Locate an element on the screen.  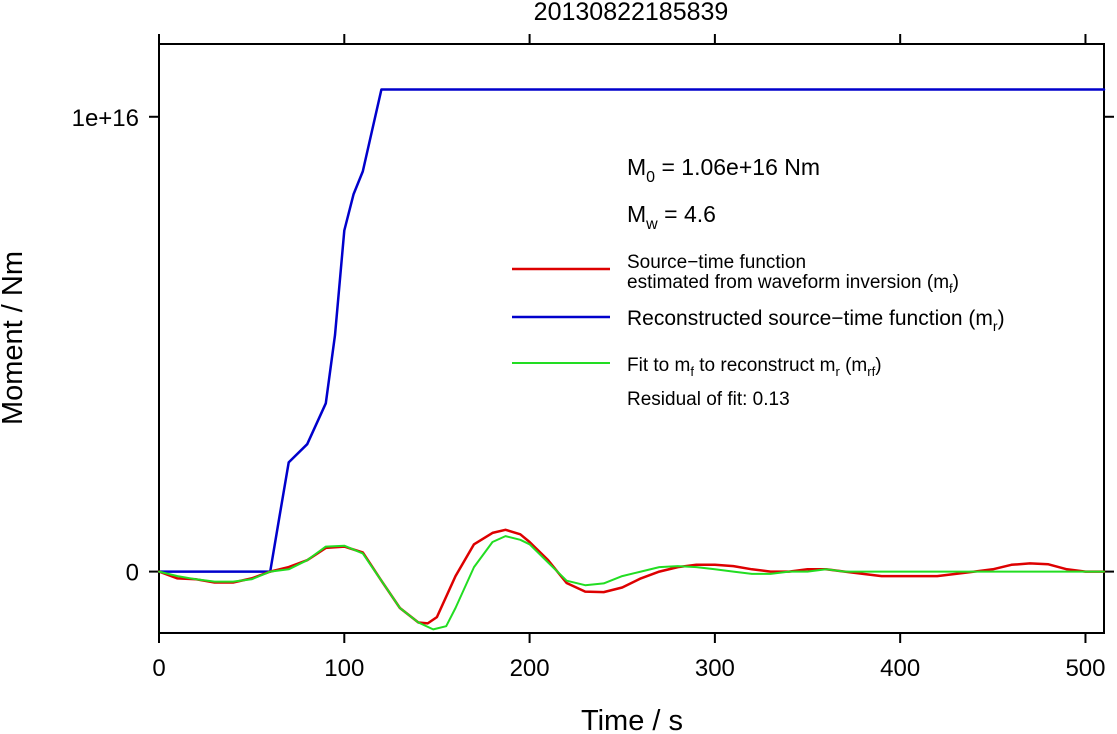
x-axis-label: Time / s is located at coordinates (632, 719).